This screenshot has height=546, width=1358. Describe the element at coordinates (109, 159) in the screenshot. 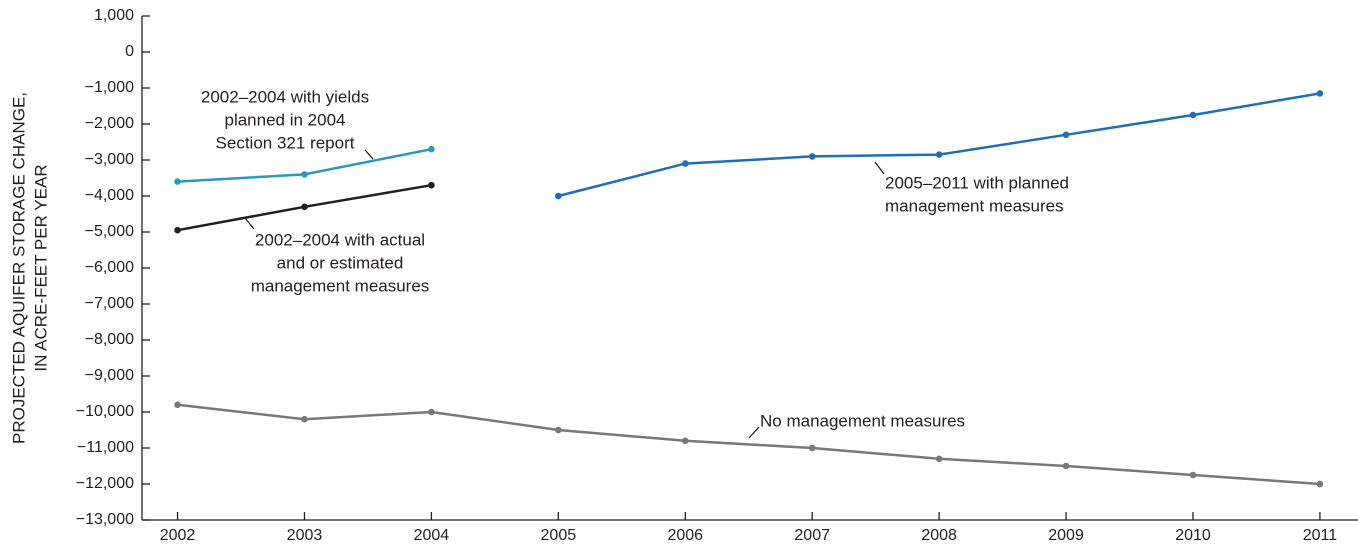

I see `y-tick-label: −3,000` at that location.